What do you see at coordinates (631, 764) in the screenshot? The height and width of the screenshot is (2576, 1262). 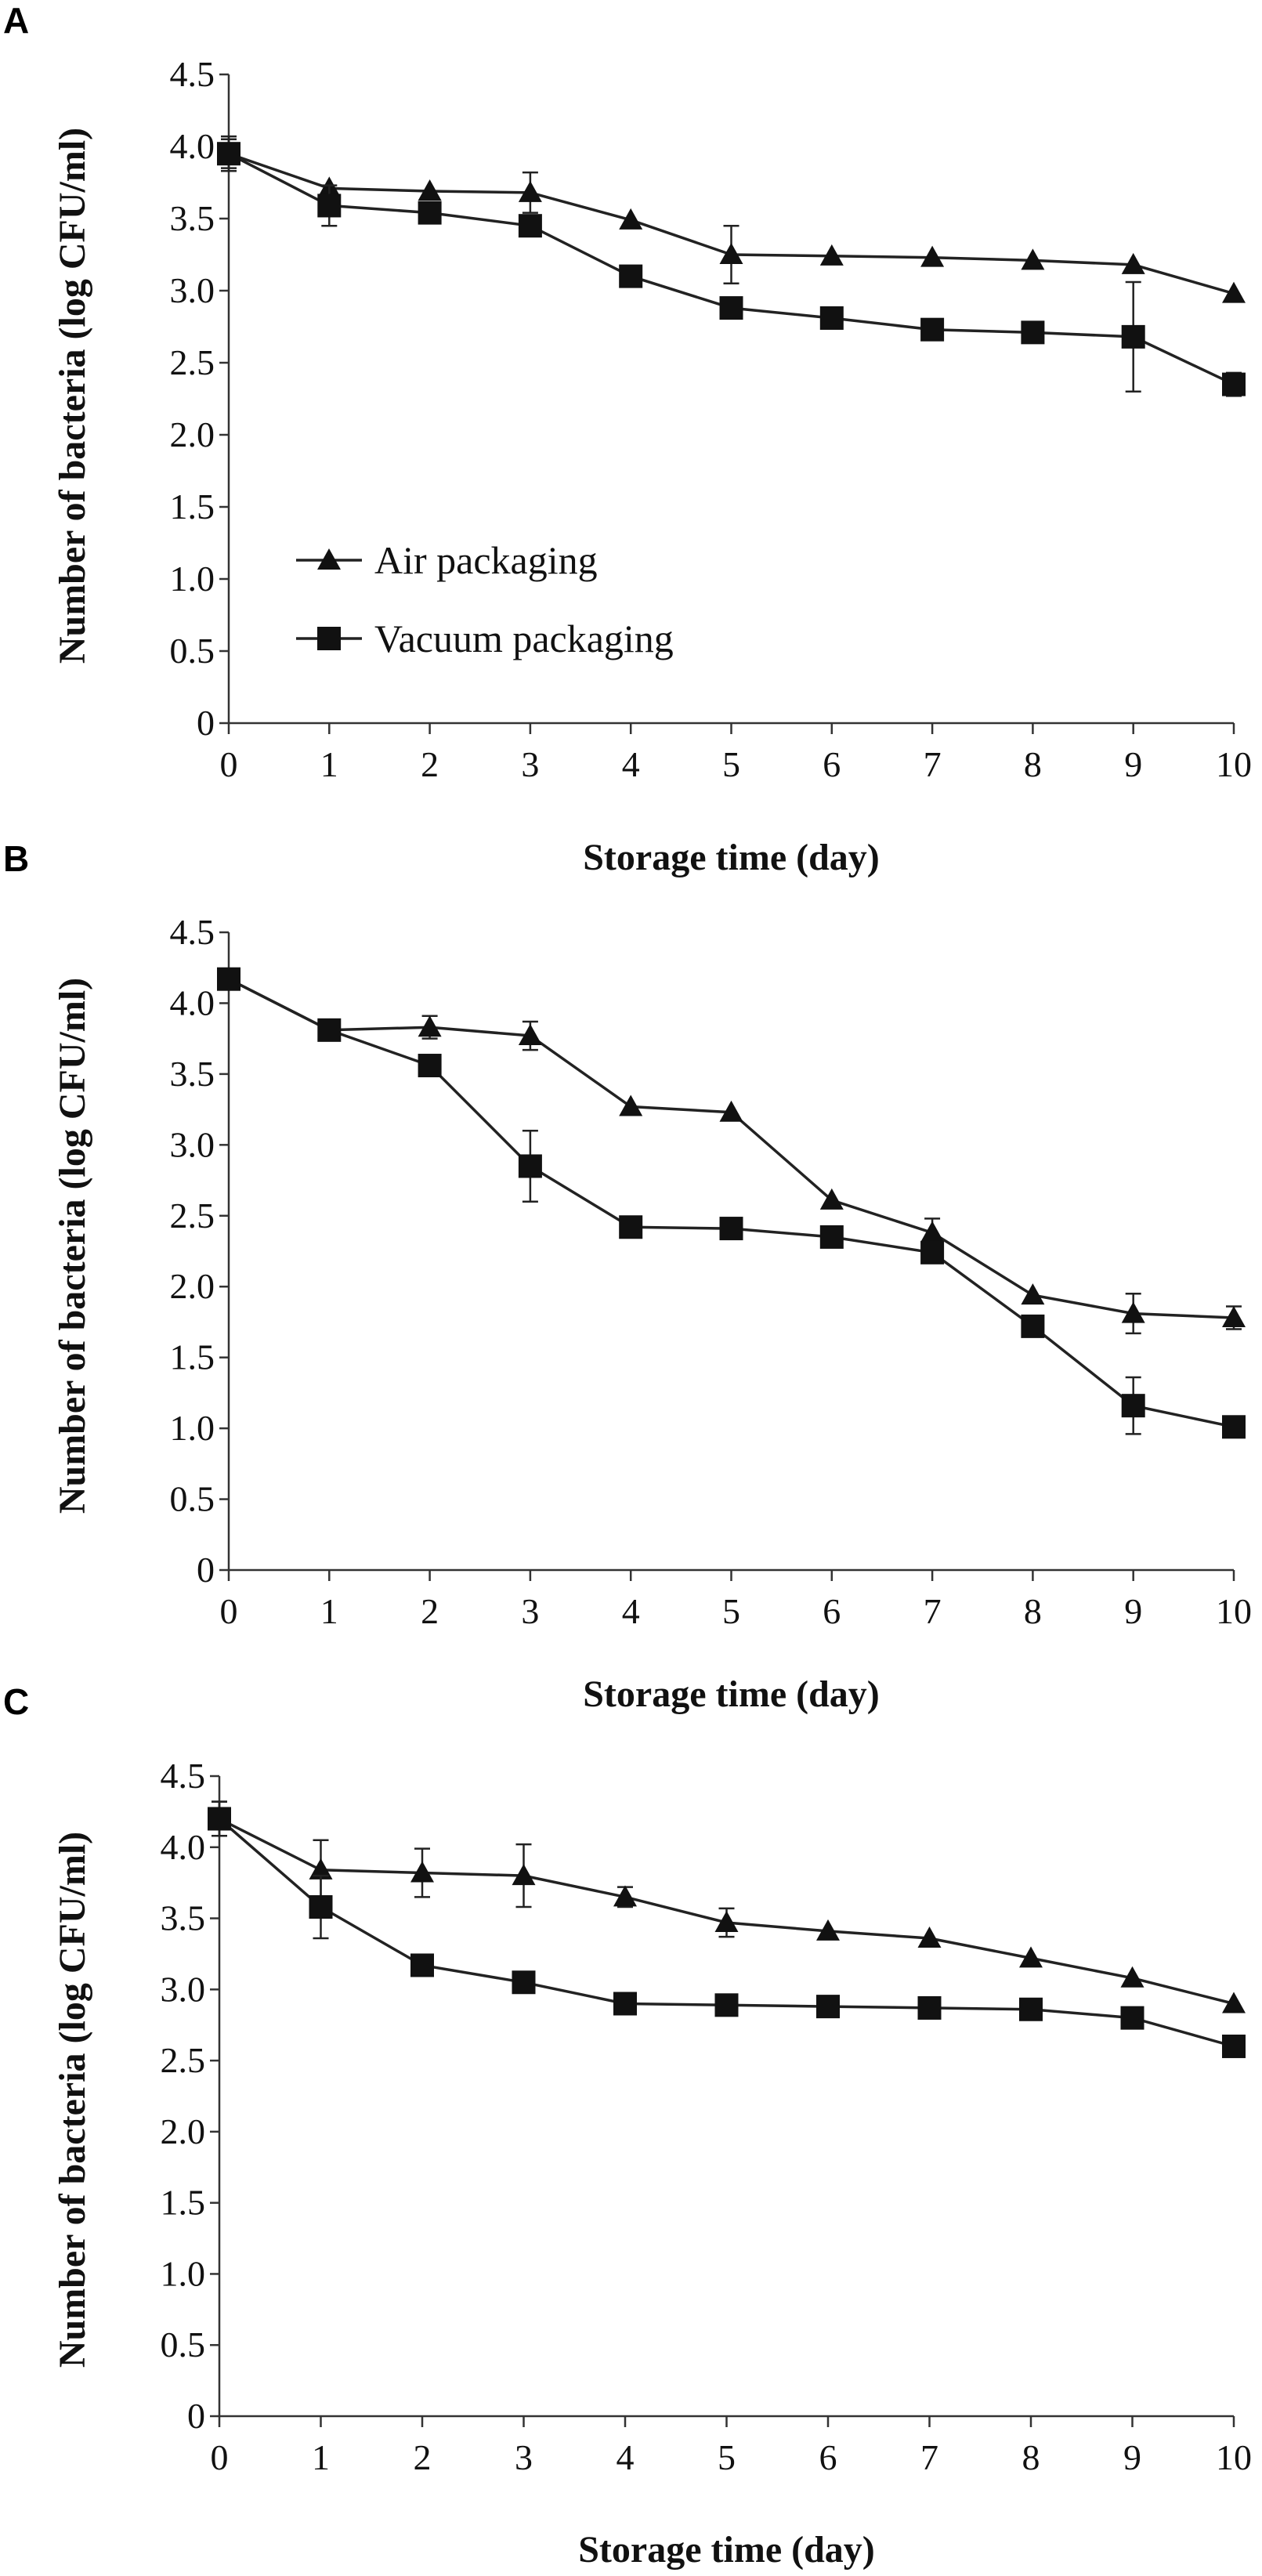 I see `x-tick-label: 4` at bounding box center [631, 764].